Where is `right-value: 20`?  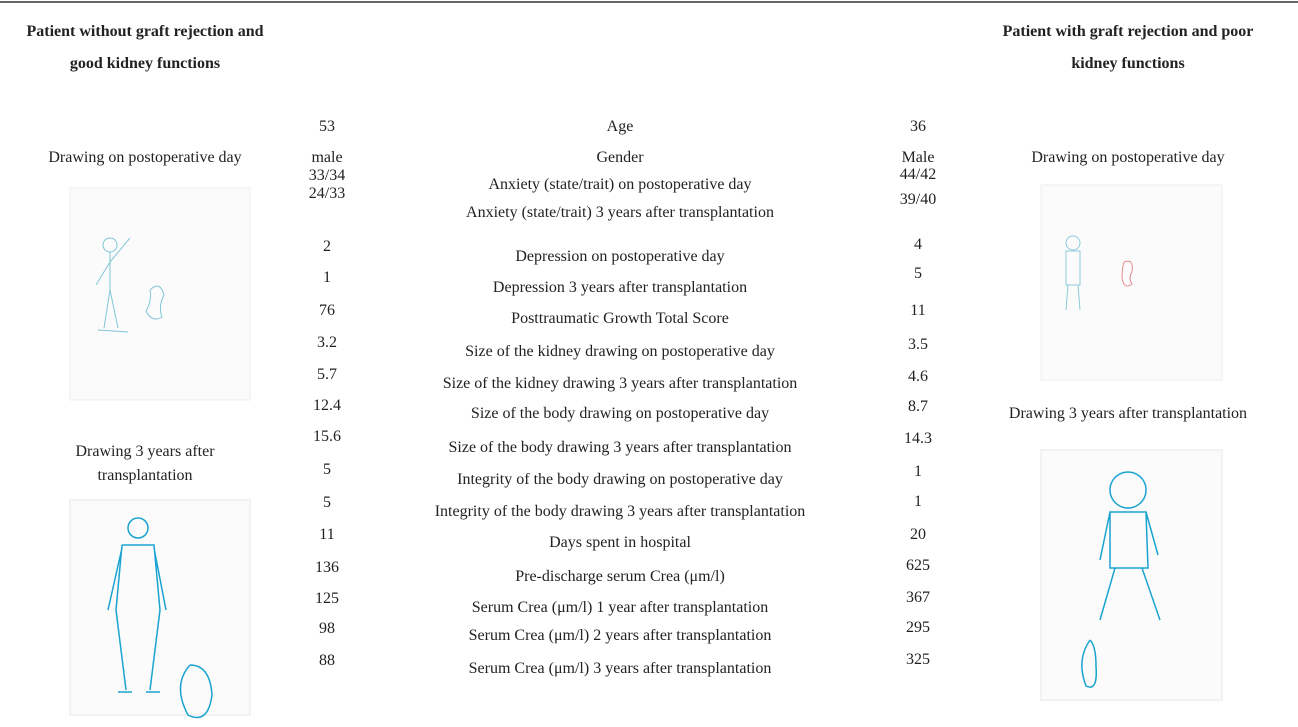
right-value: 20 is located at coordinates (918, 534).